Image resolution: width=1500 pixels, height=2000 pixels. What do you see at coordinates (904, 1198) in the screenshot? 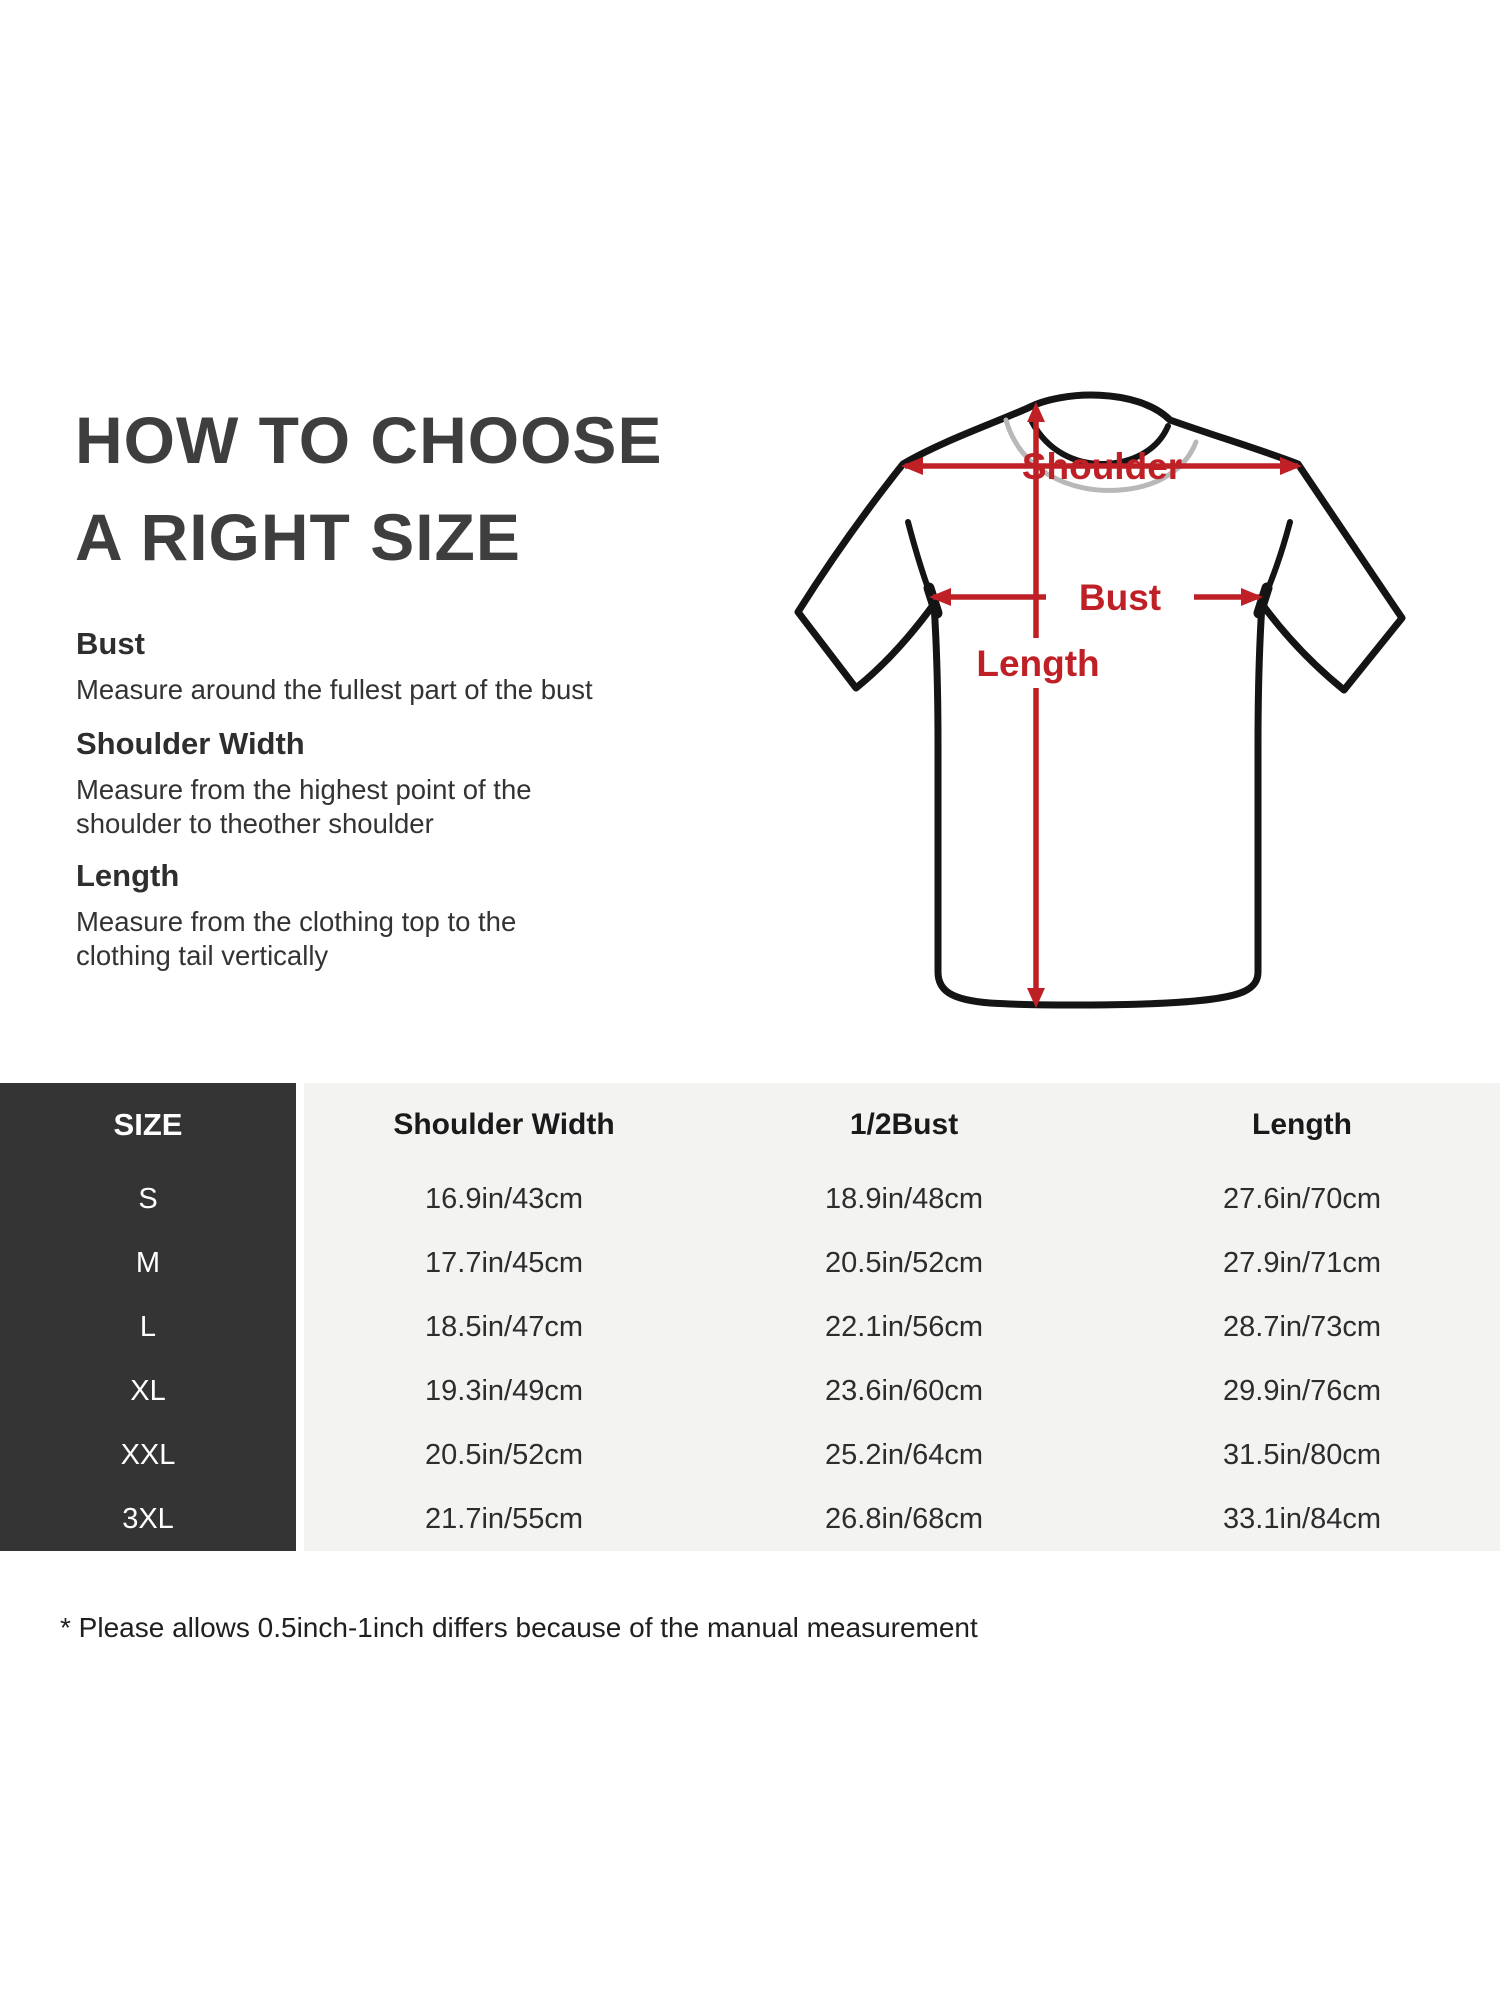
I see `row-s-half-bust: 18.9in/48cm` at bounding box center [904, 1198].